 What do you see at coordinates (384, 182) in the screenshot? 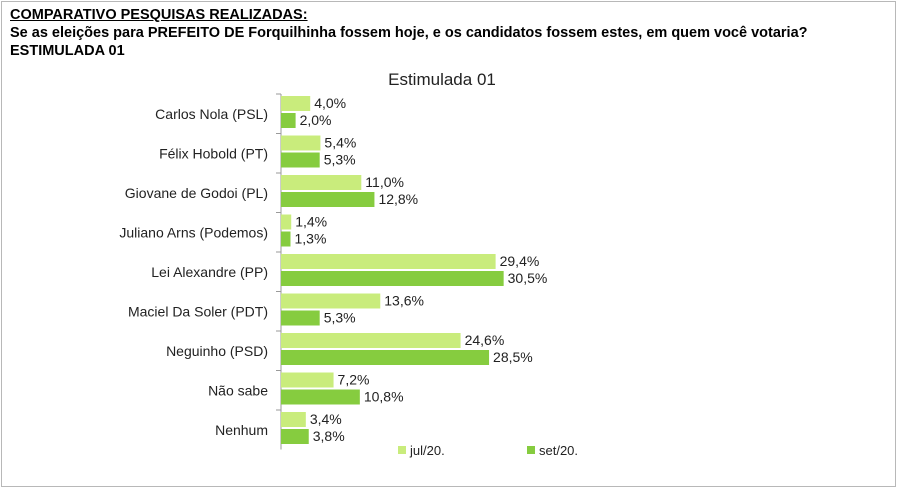
I see `data-label: 11,0%` at bounding box center [384, 182].